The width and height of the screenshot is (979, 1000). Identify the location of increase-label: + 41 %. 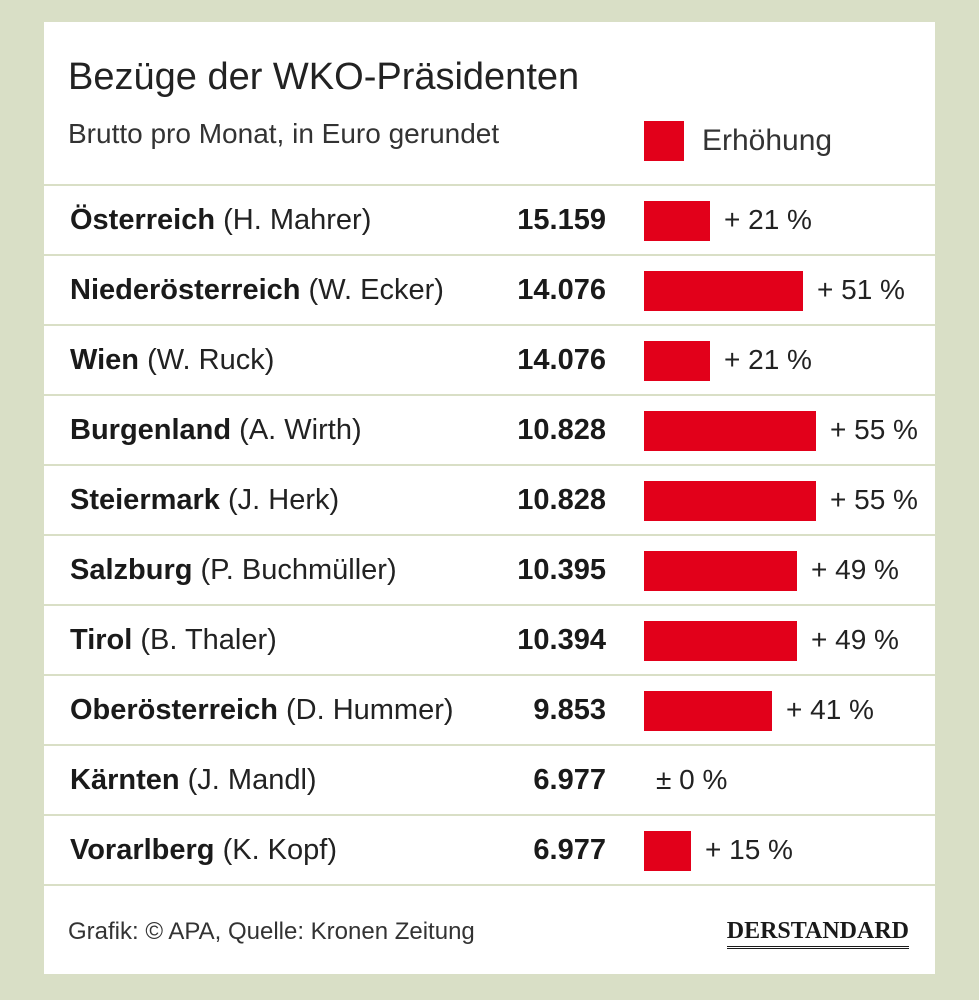
(830, 709).